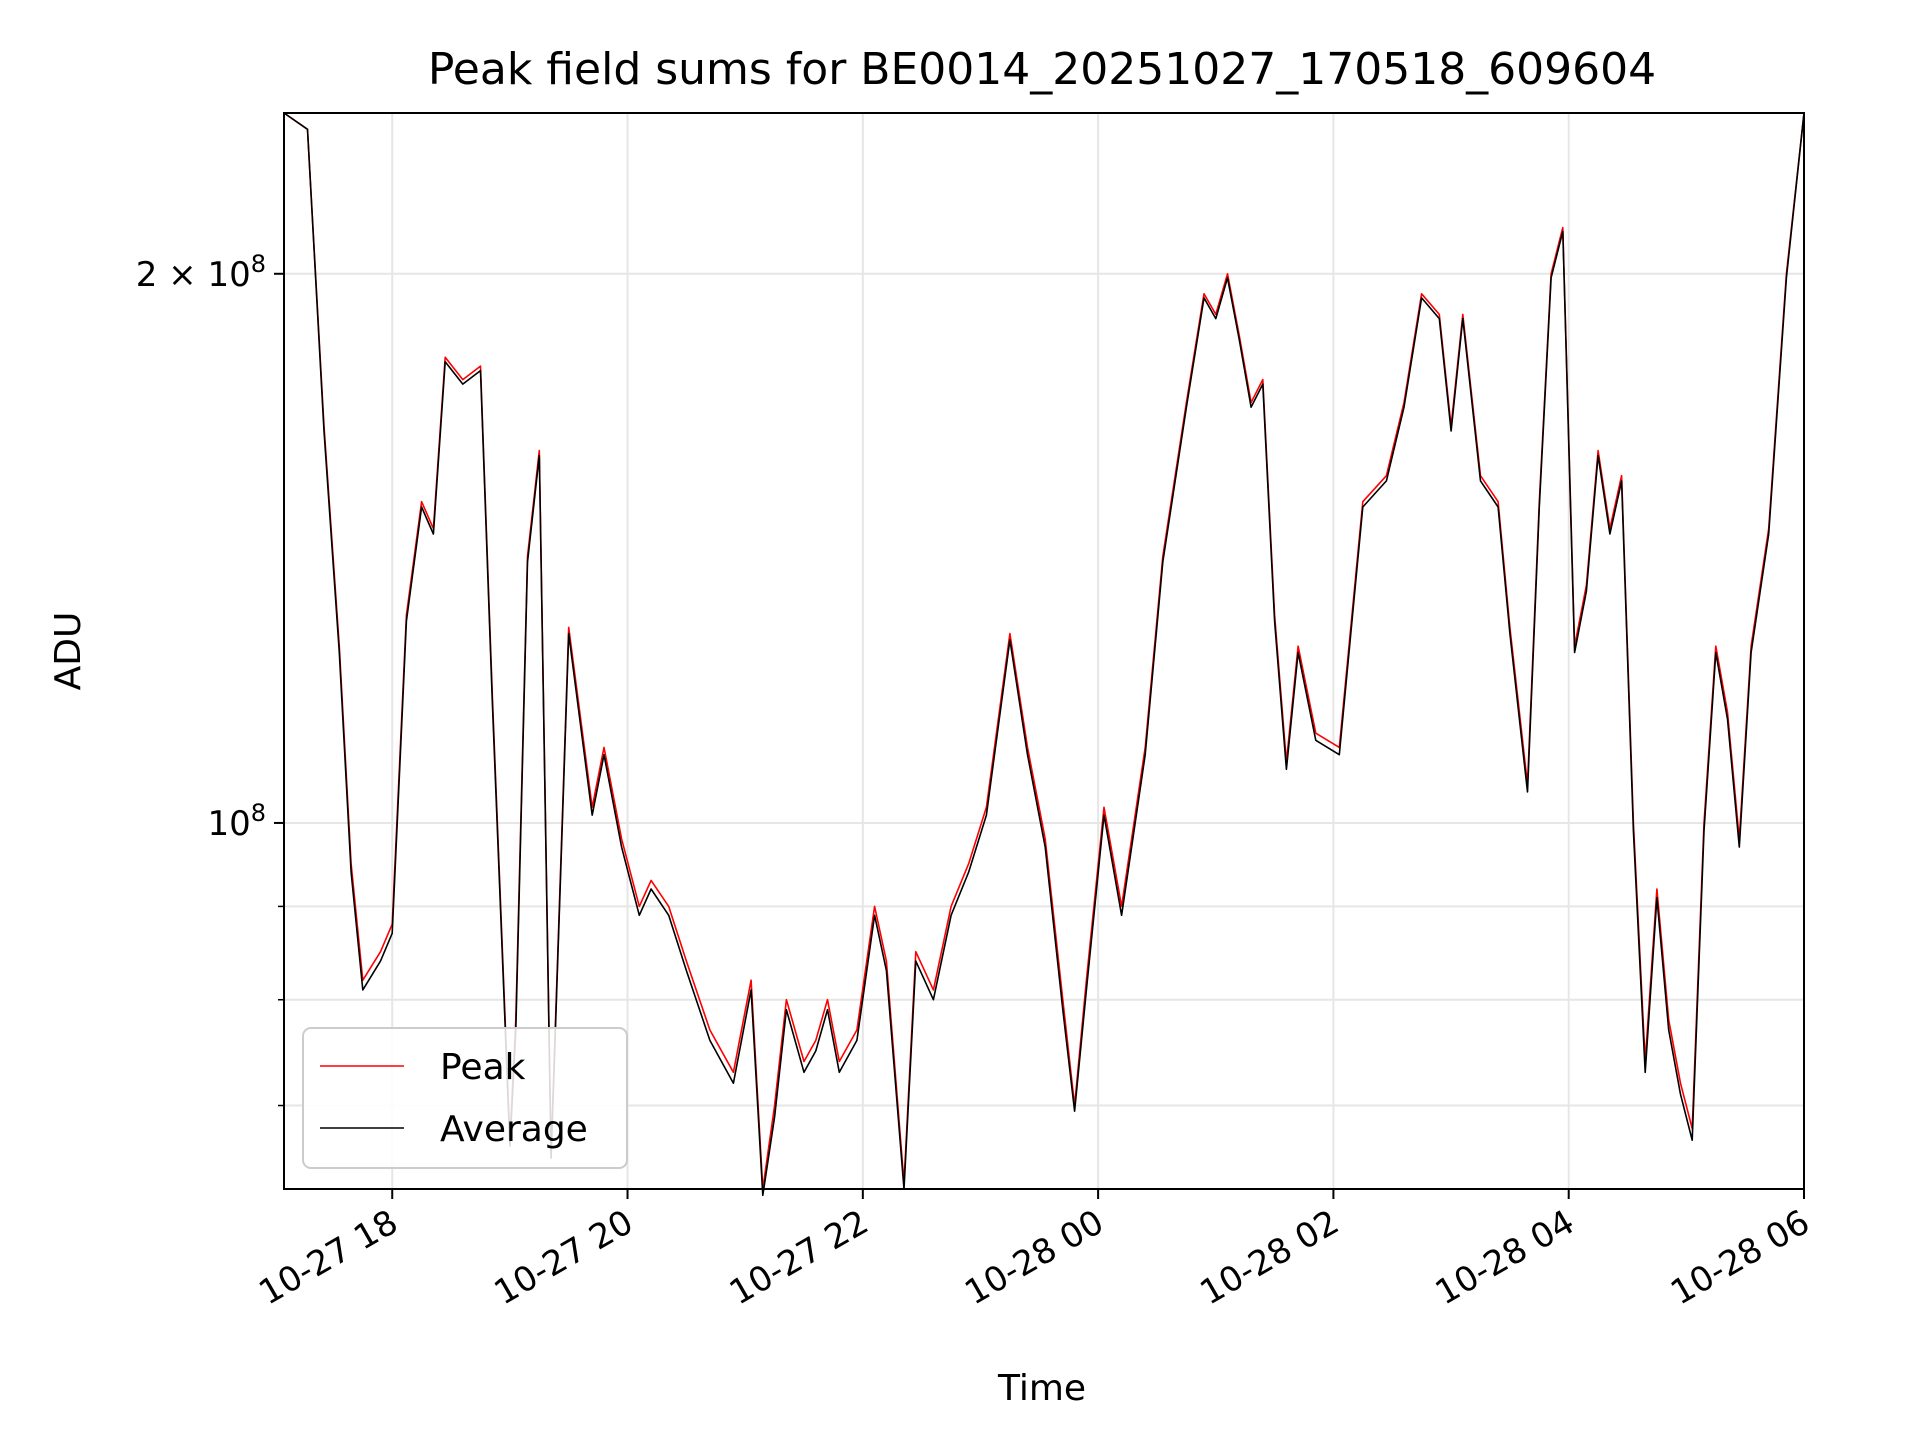  Describe the element at coordinates (514, 1129) in the screenshot. I see `legend-label-average: Average` at that location.